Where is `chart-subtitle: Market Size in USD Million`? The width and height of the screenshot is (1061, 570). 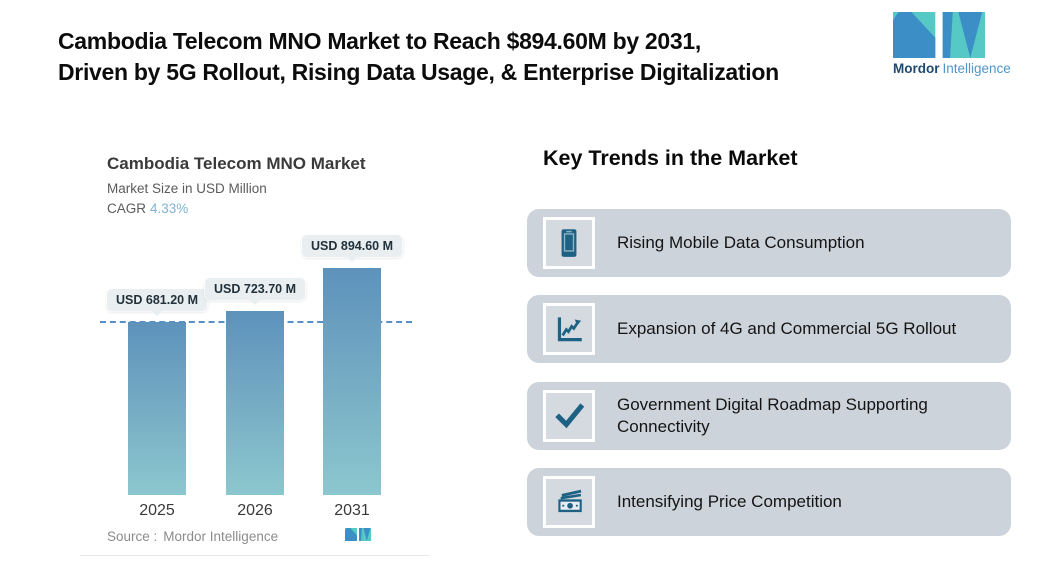
chart-subtitle: Market Size in USD Million is located at coordinates (187, 188).